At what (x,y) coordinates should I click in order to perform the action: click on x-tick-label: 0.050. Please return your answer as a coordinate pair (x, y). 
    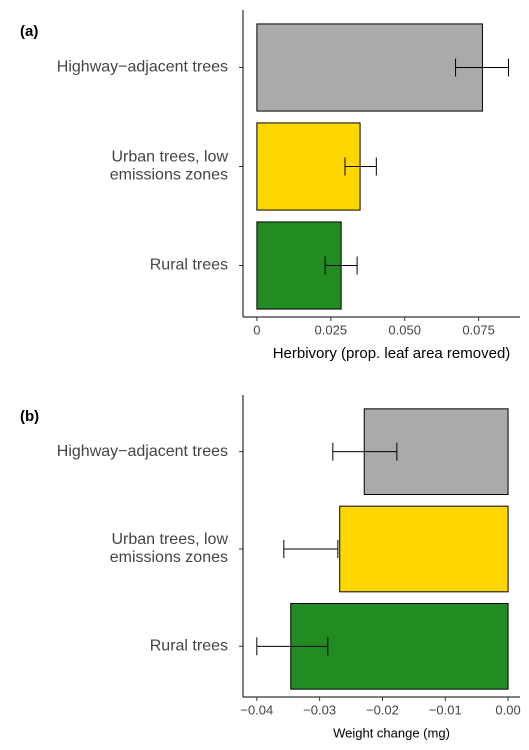
    Looking at the image, I should click on (404, 329).